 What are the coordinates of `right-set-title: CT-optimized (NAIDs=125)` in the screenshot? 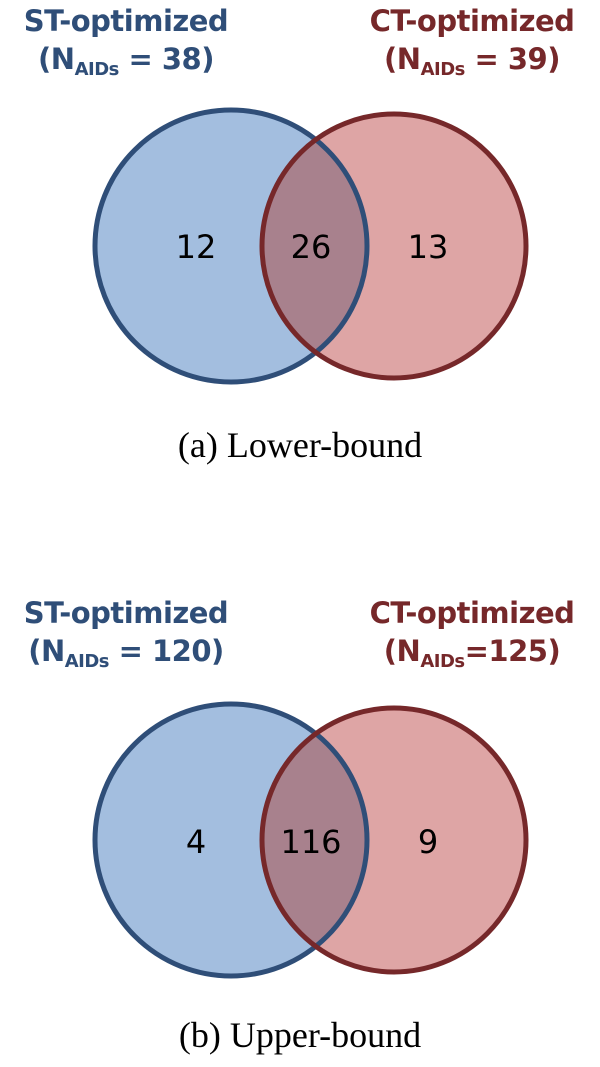 It's located at (471, 633).